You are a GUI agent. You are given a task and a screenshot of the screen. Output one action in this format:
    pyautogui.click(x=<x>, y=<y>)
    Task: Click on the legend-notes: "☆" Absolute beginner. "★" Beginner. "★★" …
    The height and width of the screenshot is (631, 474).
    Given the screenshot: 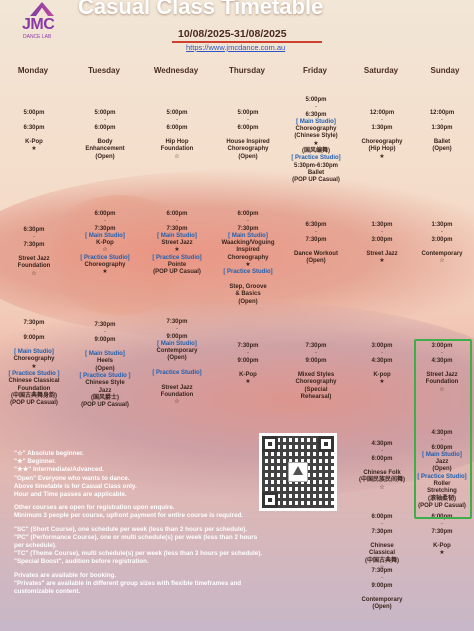 What is the action you would take?
    pyautogui.click(x=139, y=523)
    